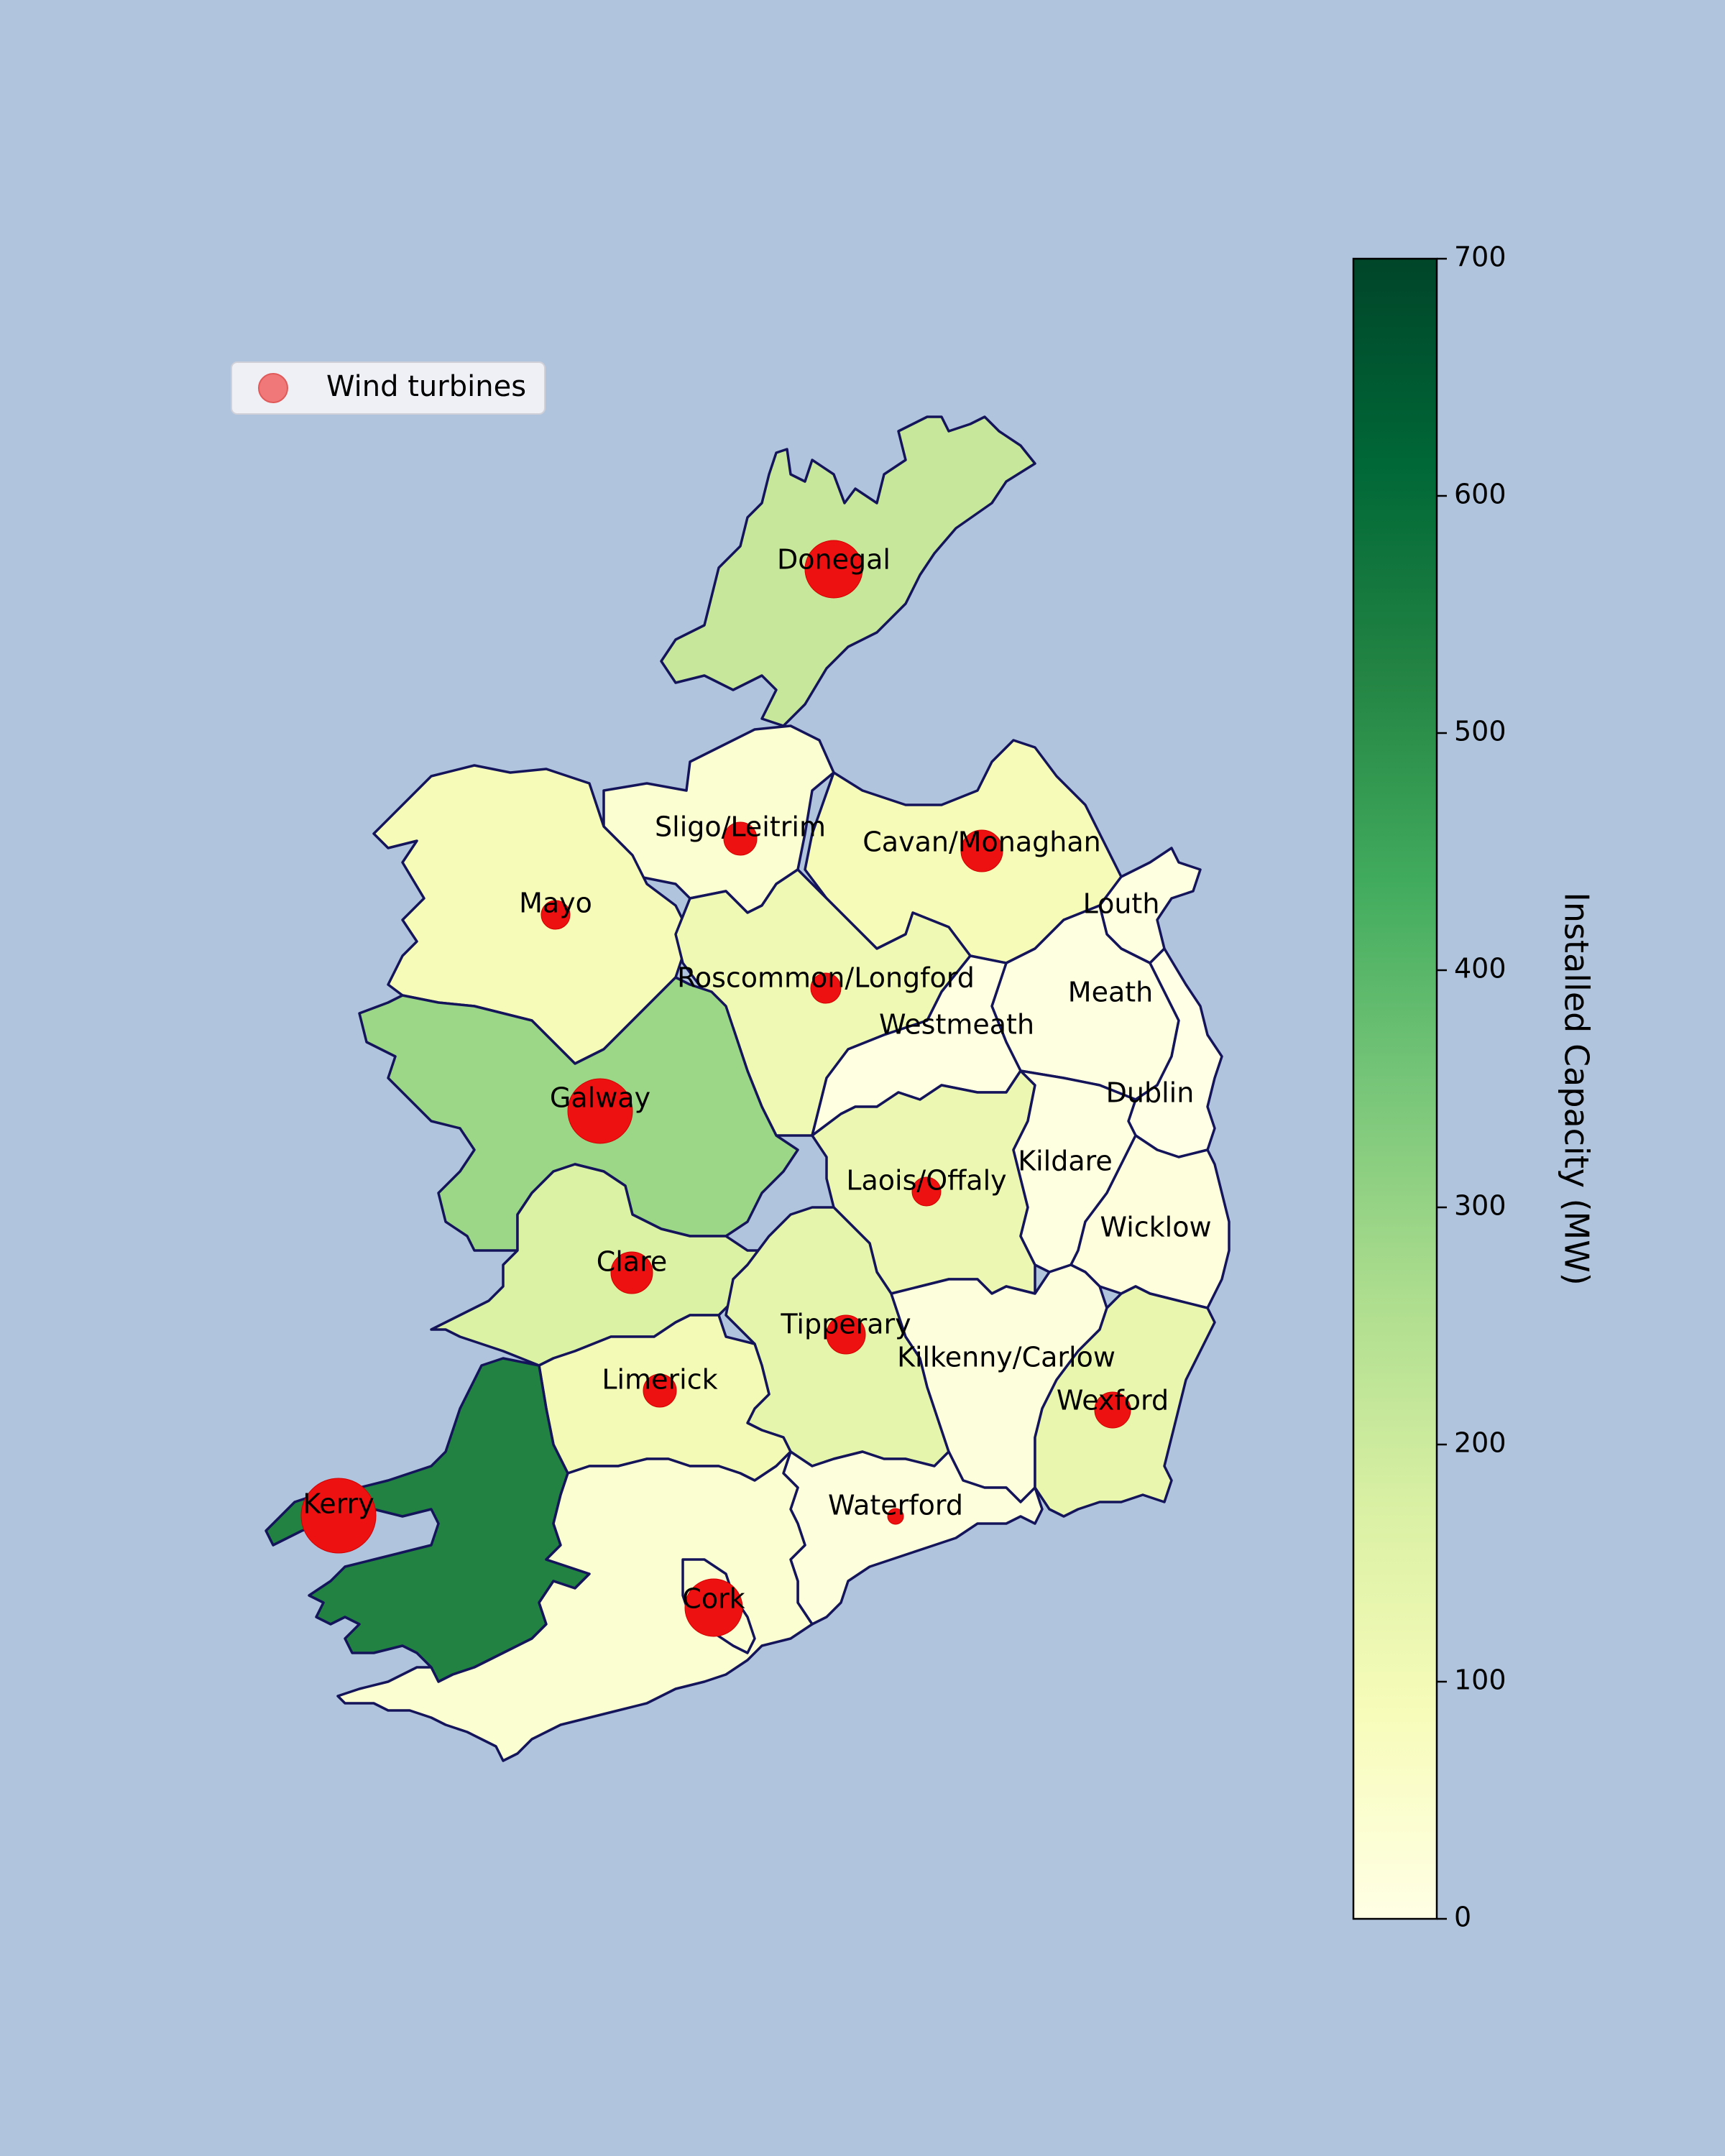 This screenshot has height=2156, width=1725. I want to click on label-cavan-monaghan: Cavan/Monaghan, so click(981, 842).